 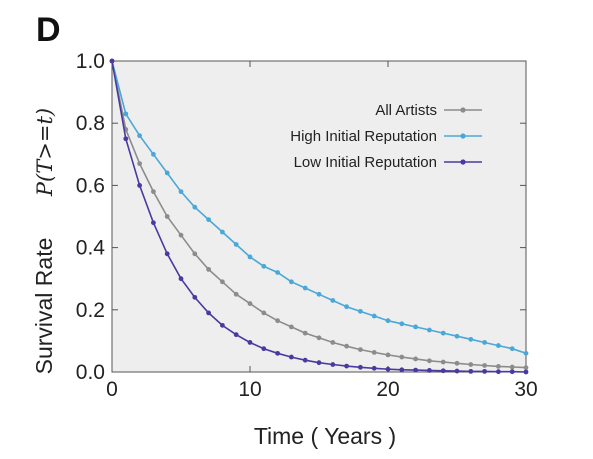 What do you see at coordinates (90, 185) in the screenshot?
I see `y-tick-label: 0.6` at bounding box center [90, 185].